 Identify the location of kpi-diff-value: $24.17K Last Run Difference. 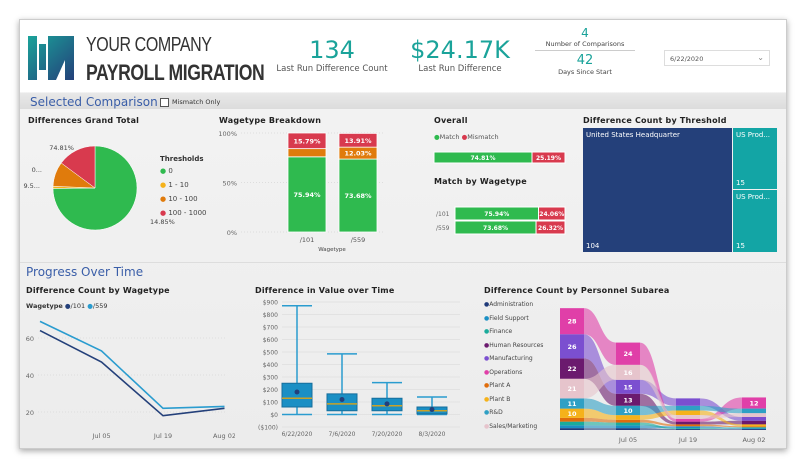
(460, 55).